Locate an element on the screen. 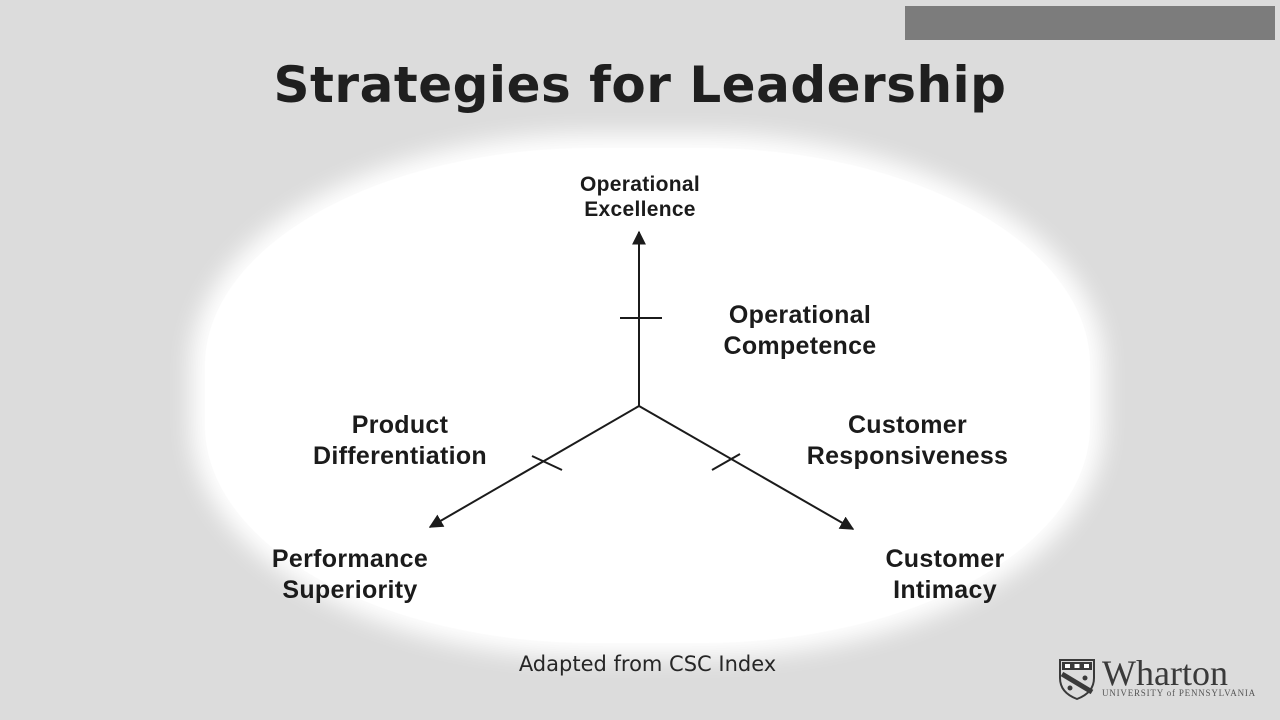 The image size is (1280, 720). axis-label-left-line2: Superiority is located at coordinates (350, 590).